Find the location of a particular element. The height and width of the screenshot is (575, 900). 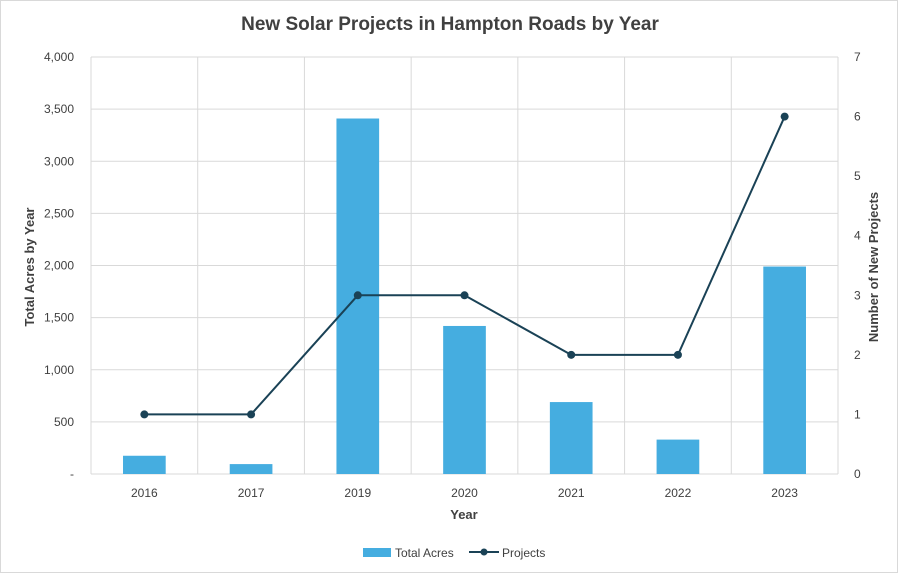

y-tick-label: 1,000 is located at coordinates (59, 370).